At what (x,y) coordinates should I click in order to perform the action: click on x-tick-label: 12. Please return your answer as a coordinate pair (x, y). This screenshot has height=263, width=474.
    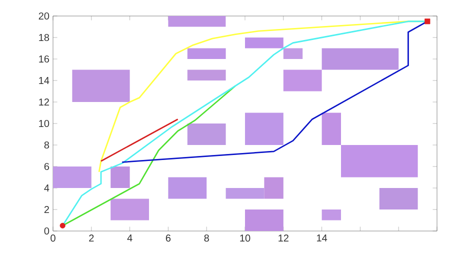
    Looking at the image, I should click on (283, 238).